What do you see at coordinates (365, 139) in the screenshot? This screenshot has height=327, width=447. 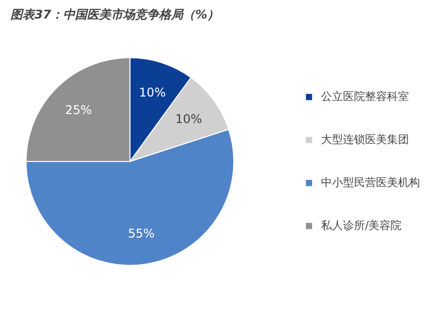 I see `legend-label: 大型连锁医美集团` at bounding box center [365, 139].